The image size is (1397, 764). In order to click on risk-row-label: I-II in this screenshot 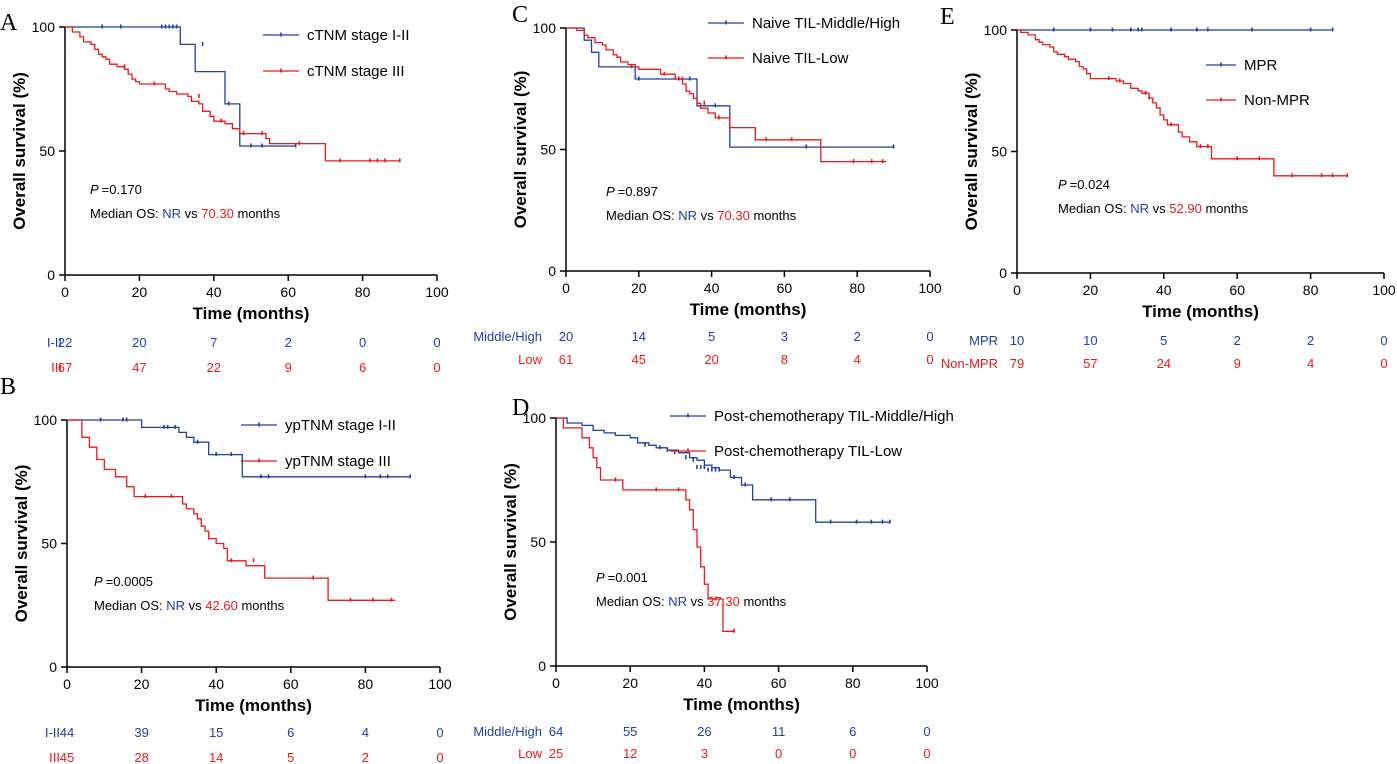, I will do `click(54, 342)`.